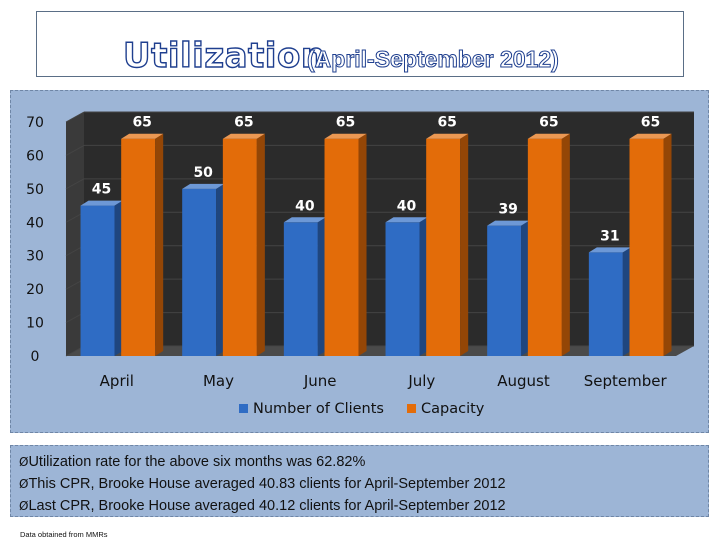 The image size is (720, 540). I want to click on title-box: Utilization (April-September 2012), so click(360, 44).